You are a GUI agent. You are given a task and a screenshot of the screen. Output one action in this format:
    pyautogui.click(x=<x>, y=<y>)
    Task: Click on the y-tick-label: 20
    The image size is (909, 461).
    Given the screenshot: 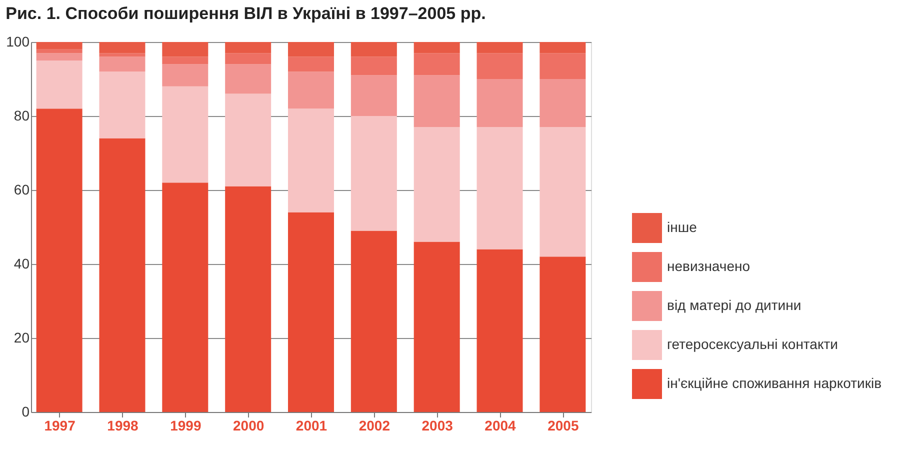 What is the action you would take?
    pyautogui.click(x=22, y=338)
    